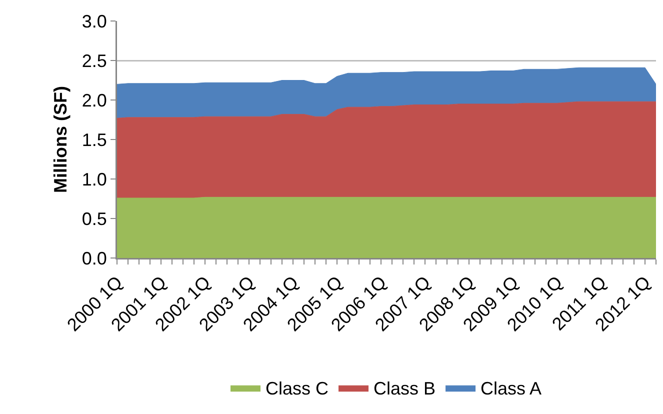 The width and height of the screenshot is (663, 414). Describe the element at coordinates (94, 21) in the screenshot. I see `y-tick-label: 3.0` at that location.